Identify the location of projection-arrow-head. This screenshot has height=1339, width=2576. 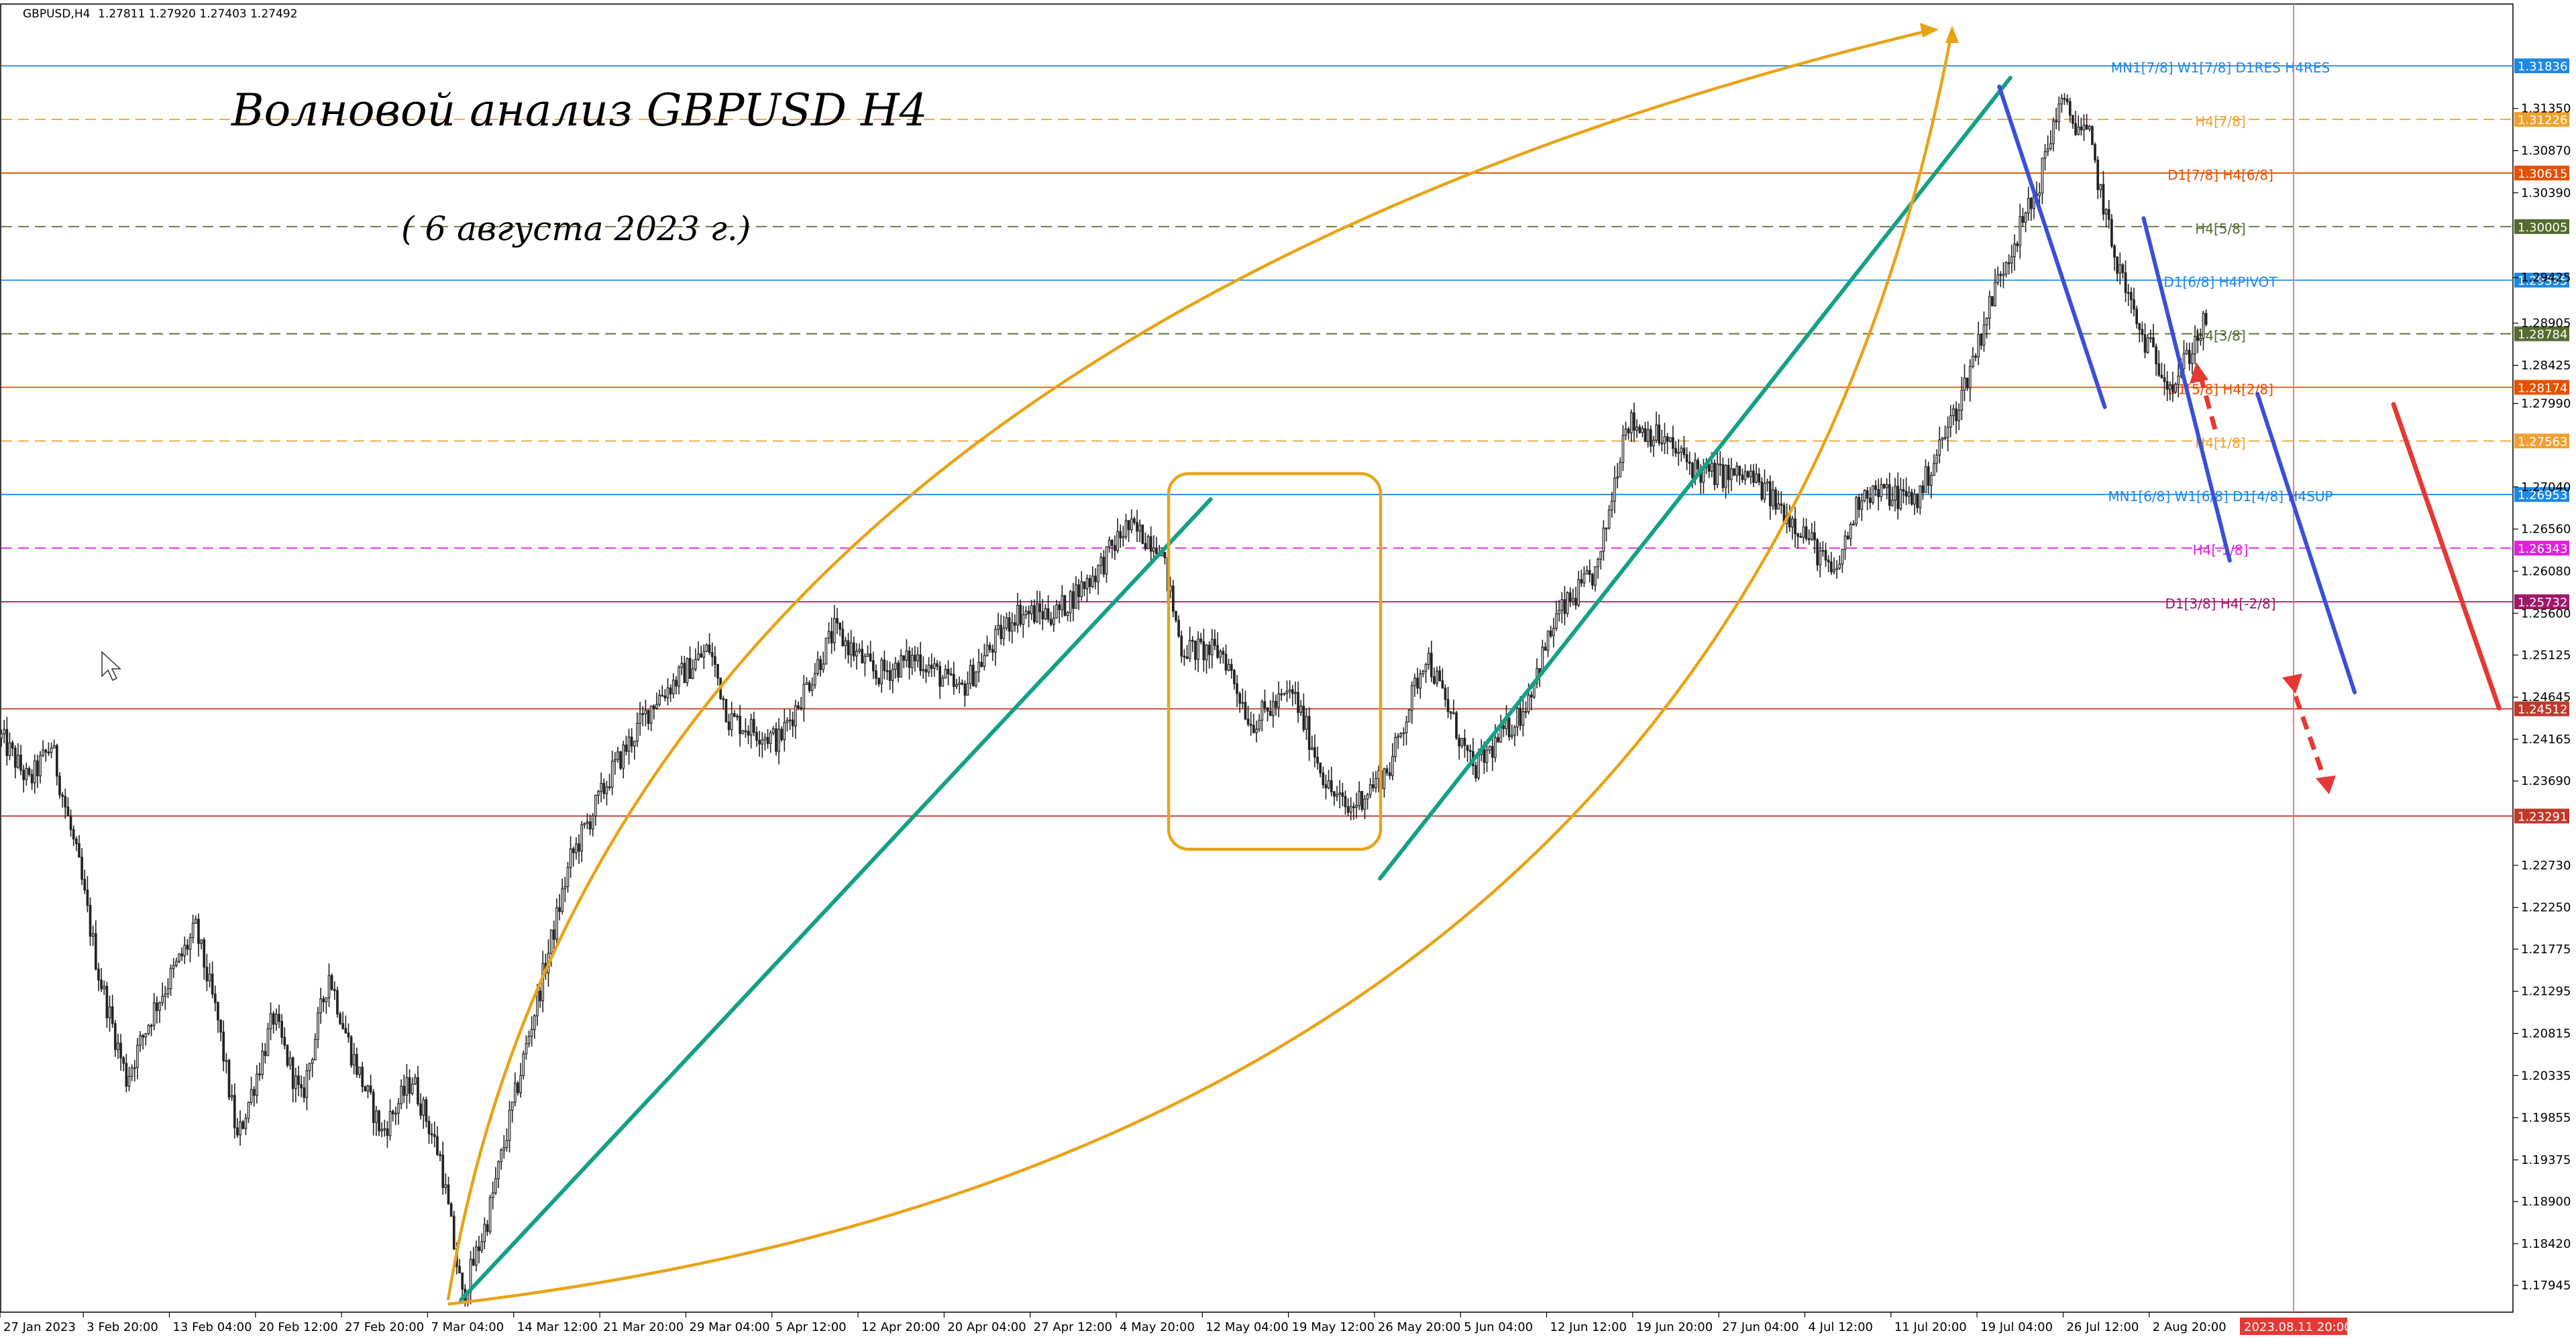
(2199, 373).